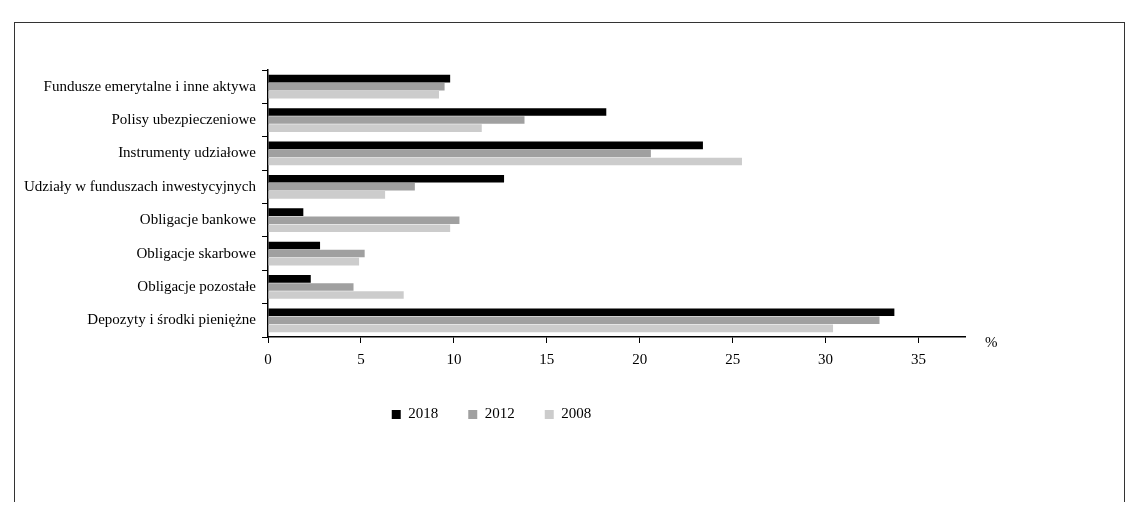  I want to click on y-tick-label: Obligacje bankowe, so click(198, 219).